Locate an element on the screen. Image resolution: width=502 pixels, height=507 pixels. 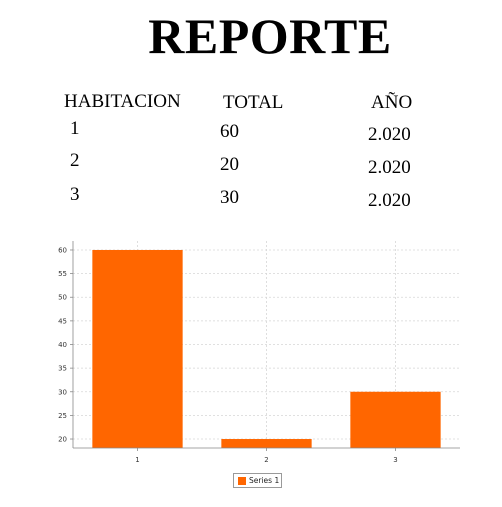
row-3-anio: 2.020 is located at coordinates (389, 200).